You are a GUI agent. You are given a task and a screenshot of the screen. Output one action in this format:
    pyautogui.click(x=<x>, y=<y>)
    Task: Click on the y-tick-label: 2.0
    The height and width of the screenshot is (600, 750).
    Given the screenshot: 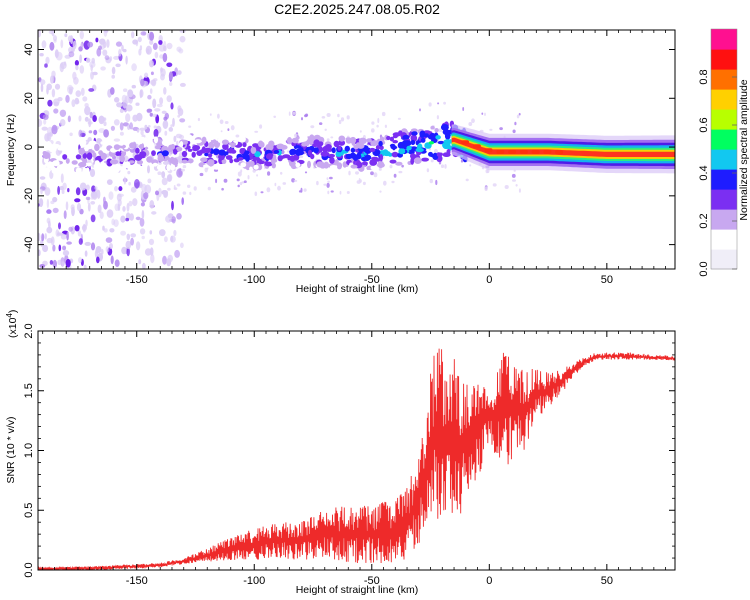 What is the action you would take?
    pyautogui.click(x=29, y=330)
    